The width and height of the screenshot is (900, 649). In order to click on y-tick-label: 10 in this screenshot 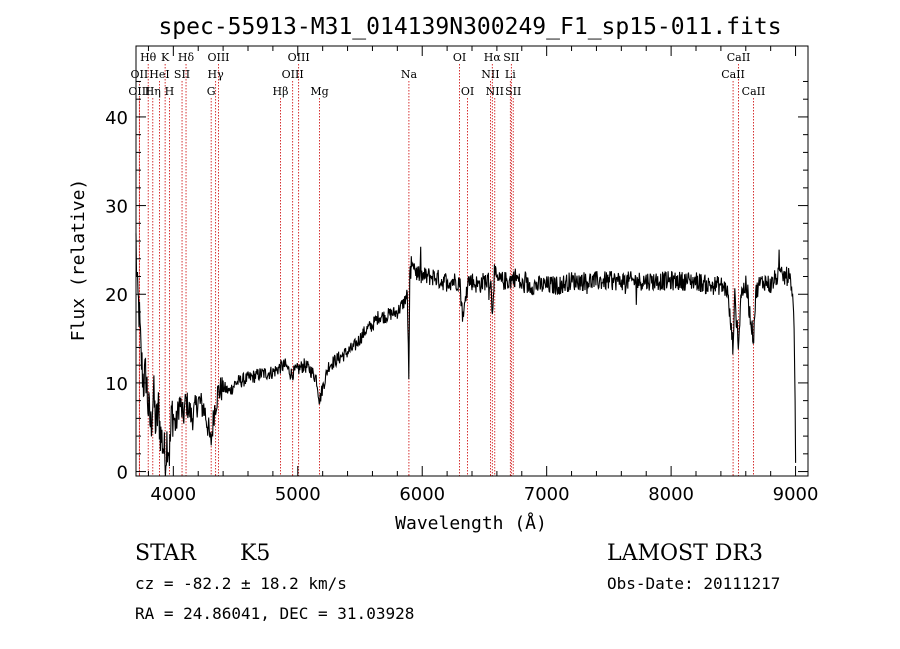, I will do `click(116, 384)`.